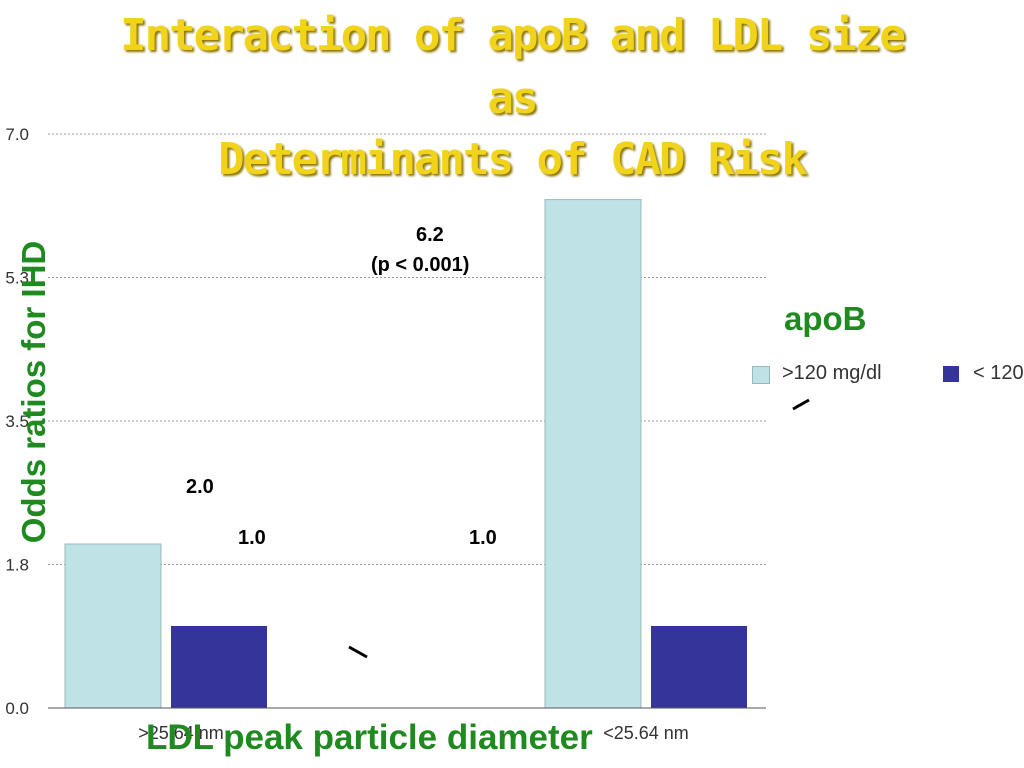 This screenshot has height=768, width=1024. Describe the element at coordinates (17, 278) in the screenshot. I see `y-tick-label: 5.3` at that location.